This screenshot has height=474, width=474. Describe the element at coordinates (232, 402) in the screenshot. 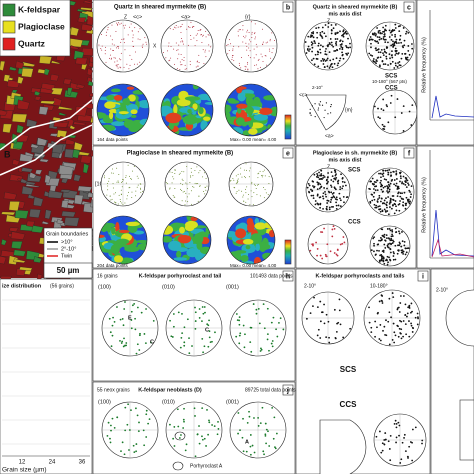

I see `pole-label: (001)` at that location.